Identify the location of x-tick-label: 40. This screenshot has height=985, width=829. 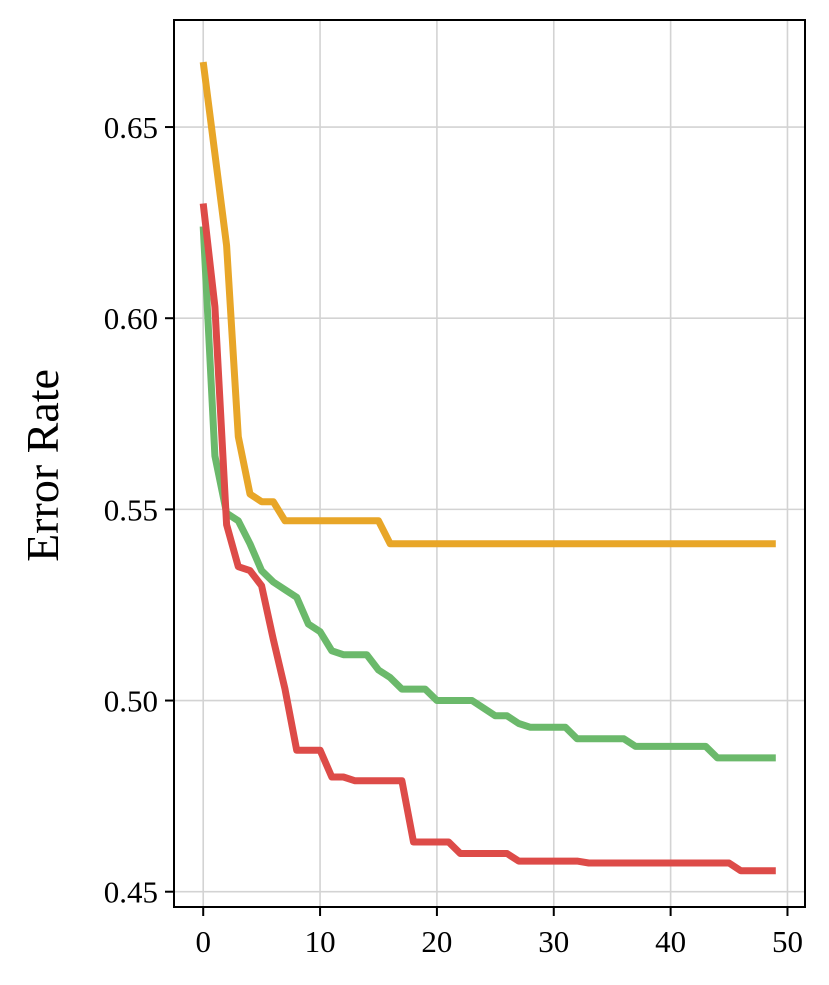
(670, 941).